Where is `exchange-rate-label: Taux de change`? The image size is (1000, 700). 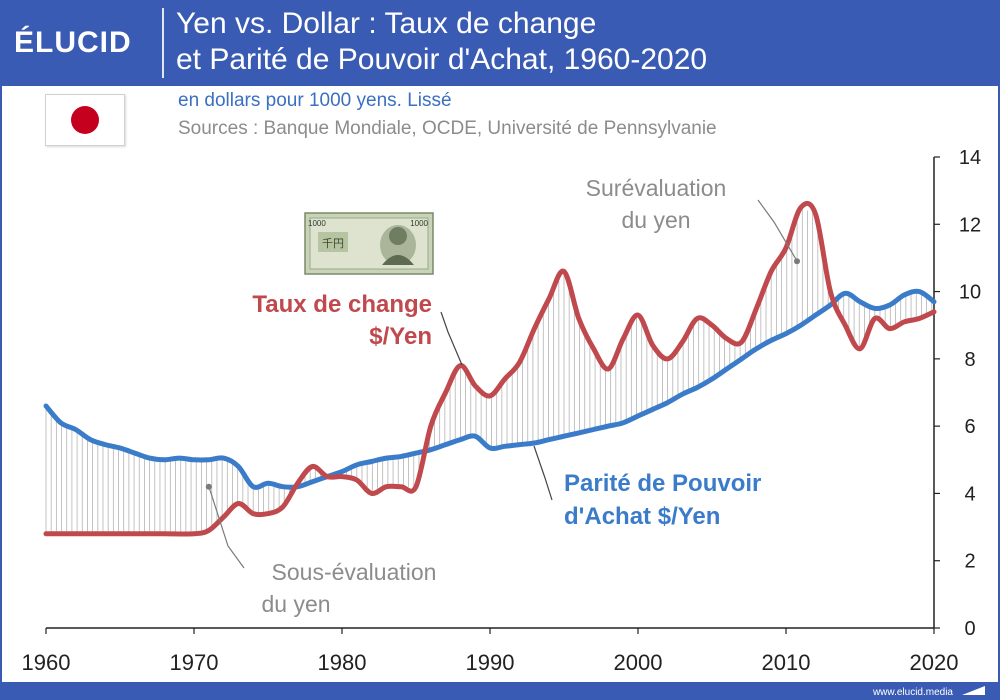
exchange-rate-label: Taux de change is located at coordinates (342, 304).